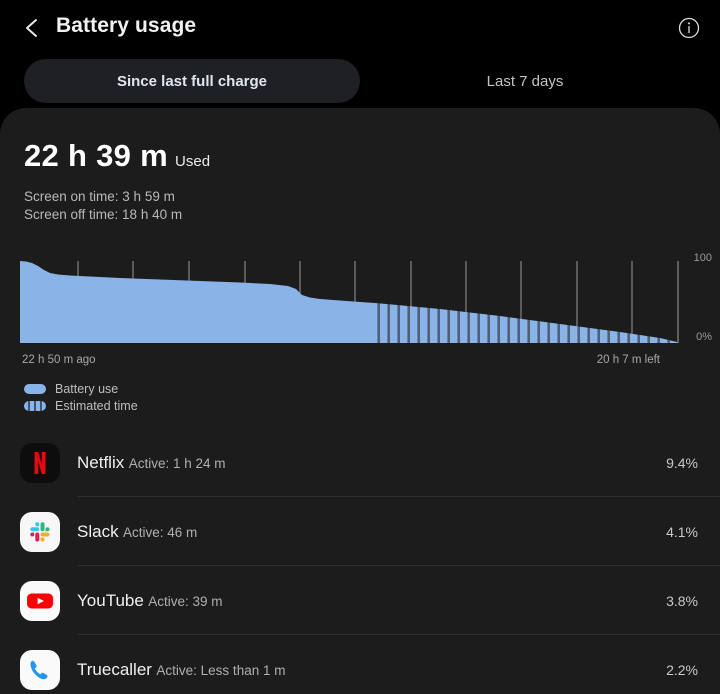 This screenshot has width=720, height=694. I want to click on page-title: Battery usage, so click(126, 25).